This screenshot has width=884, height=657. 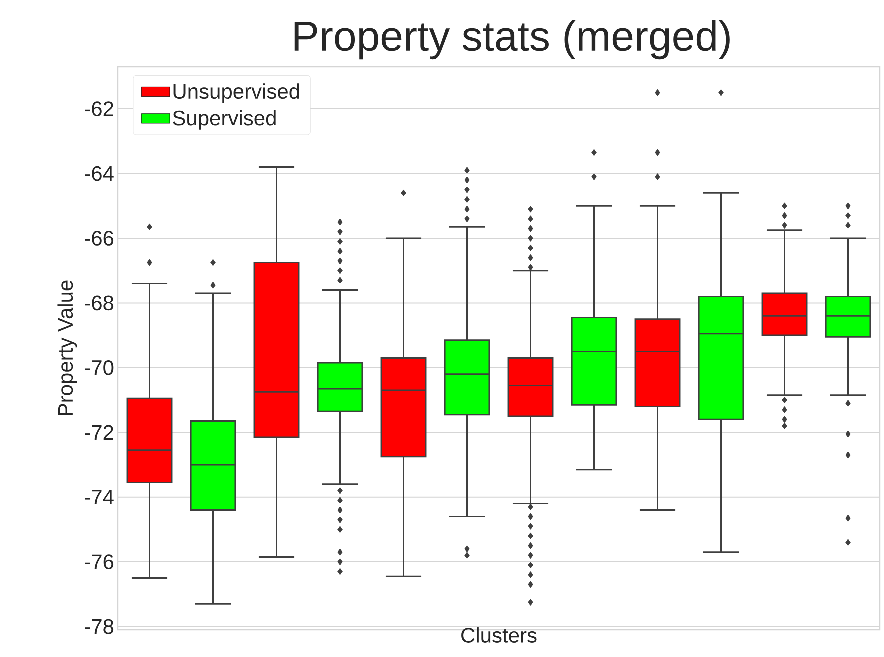 I want to click on legend-label: Supervised, so click(x=224, y=120).